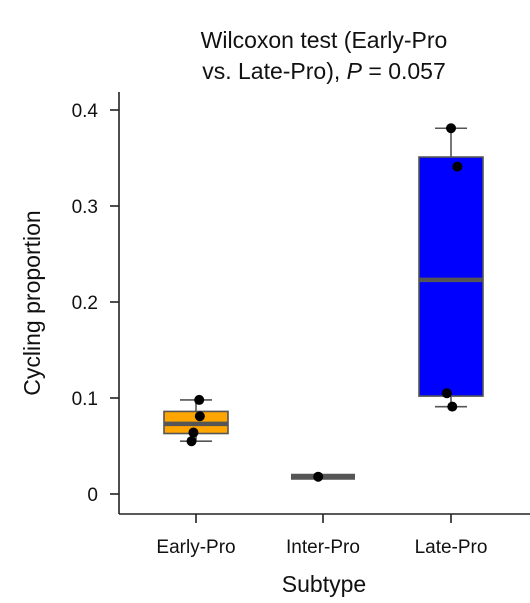 The width and height of the screenshot is (530, 603). I want to click on y-tick-label: 0.4, so click(85, 111).